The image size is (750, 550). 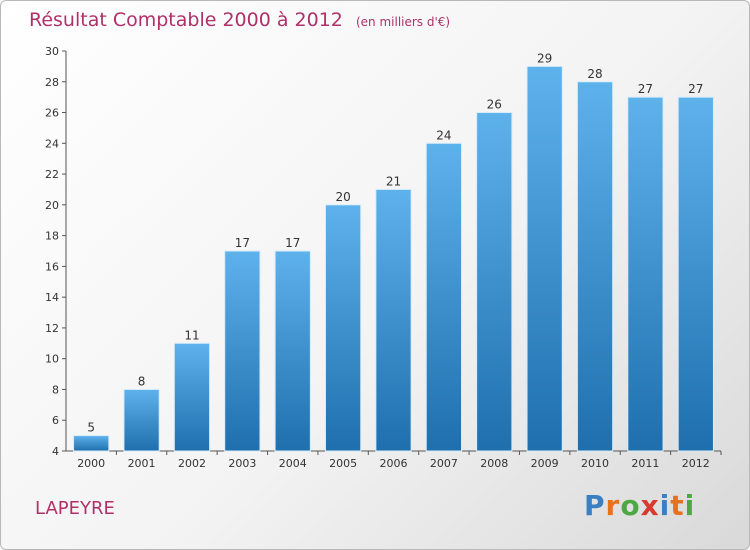 I want to click on y-tick-label: 18, so click(x=52, y=236).